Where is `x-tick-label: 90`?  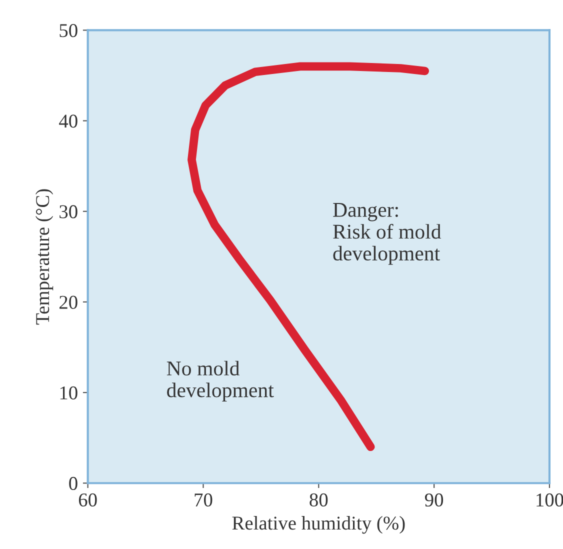 x-tick-label: 90 is located at coordinates (434, 500).